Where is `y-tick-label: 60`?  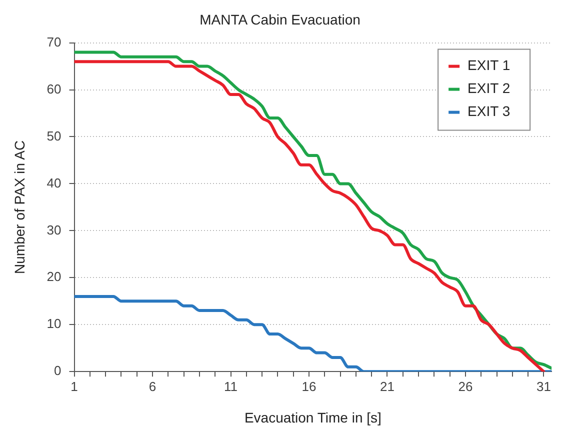 y-tick-label: 60 is located at coordinates (54, 88).